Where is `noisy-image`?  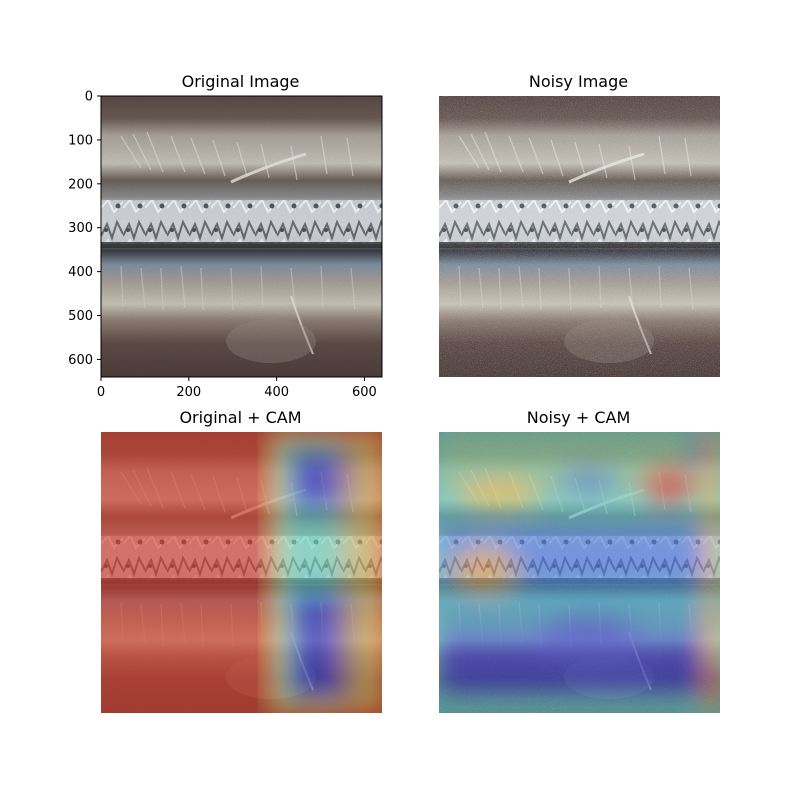 noisy-image is located at coordinates (579, 236).